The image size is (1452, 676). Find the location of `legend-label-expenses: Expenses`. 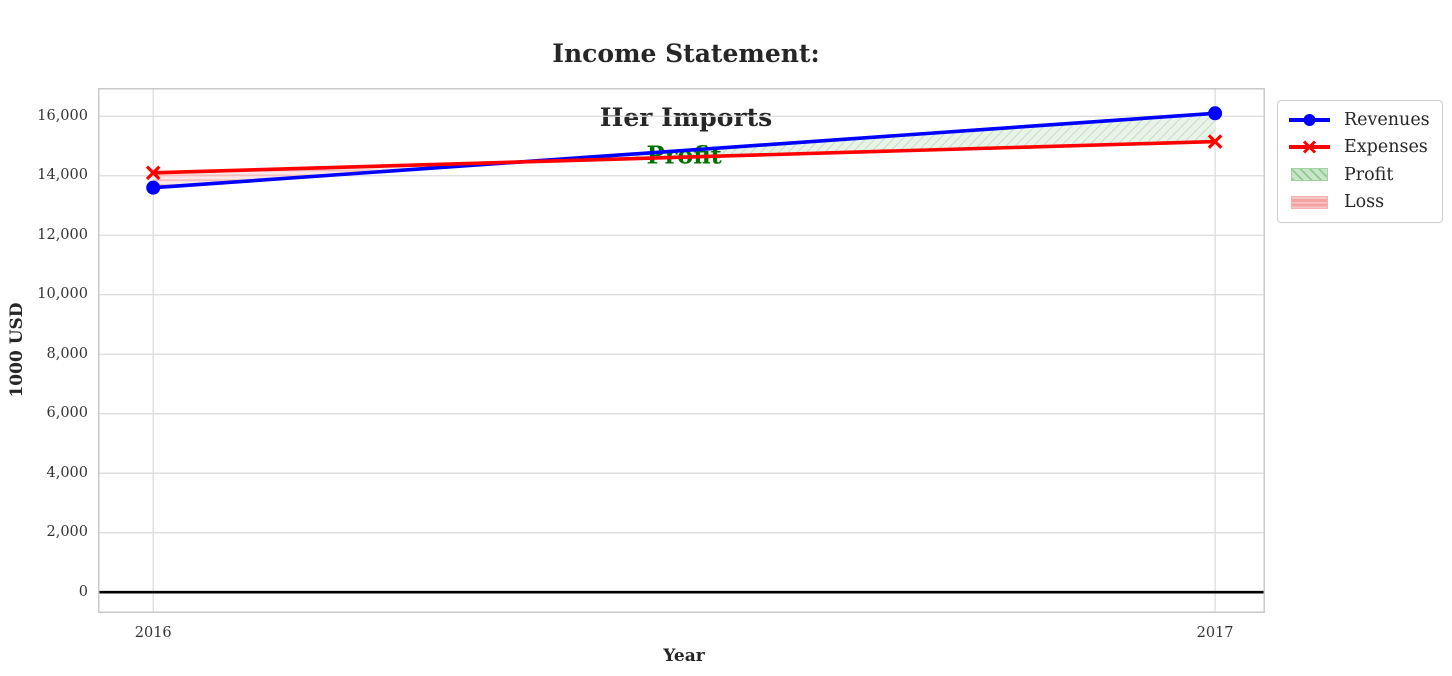

legend-label-expenses: Expenses is located at coordinates (1386, 147).